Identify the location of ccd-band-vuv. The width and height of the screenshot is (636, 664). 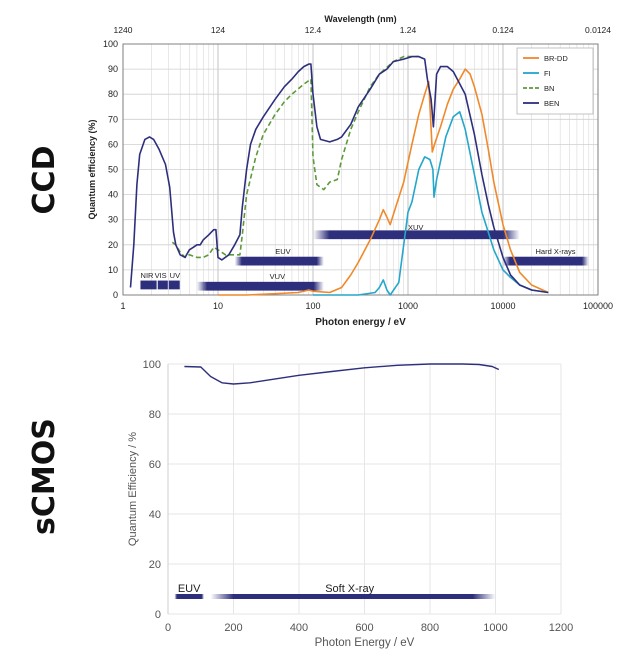
(260, 286).